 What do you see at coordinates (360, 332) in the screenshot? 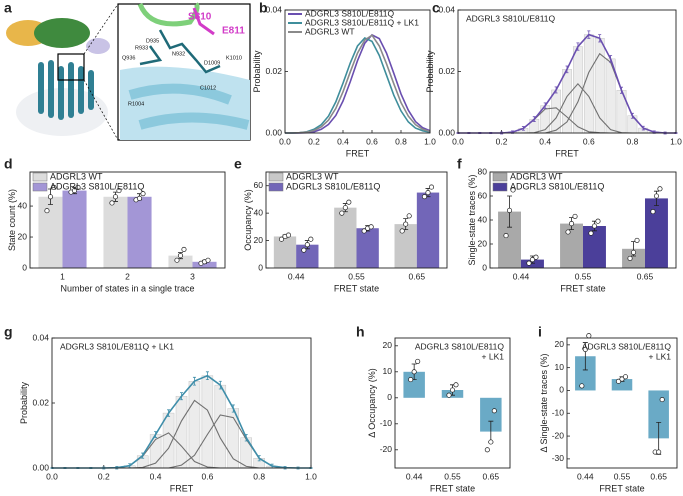
I see `panel-label: h` at bounding box center [360, 332].